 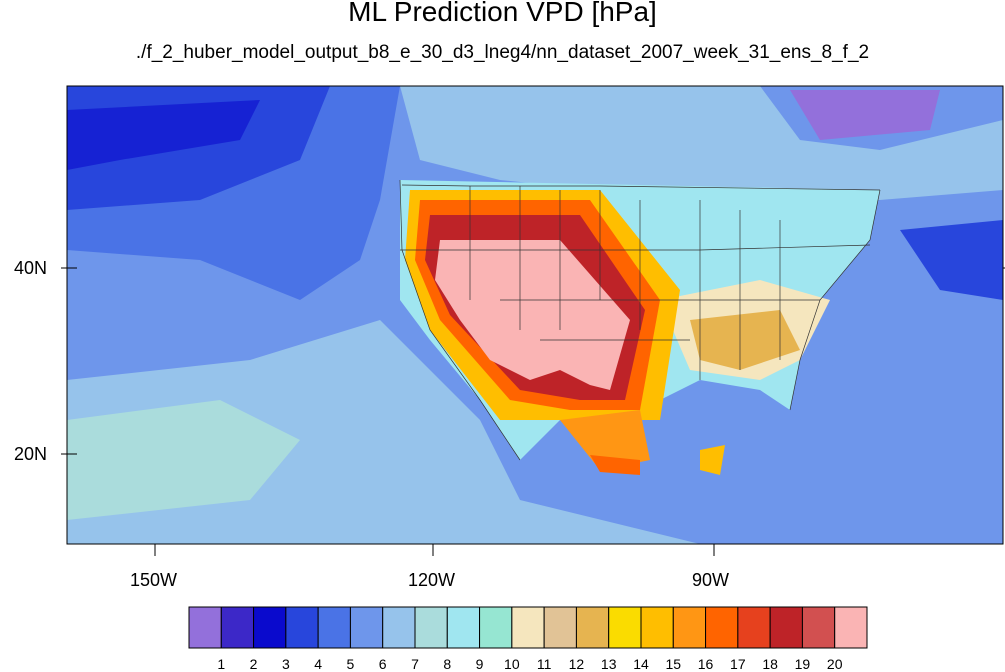 What do you see at coordinates (605, 440) in the screenshot?
I see `mexico-warm` at bounding box center [605, 440].